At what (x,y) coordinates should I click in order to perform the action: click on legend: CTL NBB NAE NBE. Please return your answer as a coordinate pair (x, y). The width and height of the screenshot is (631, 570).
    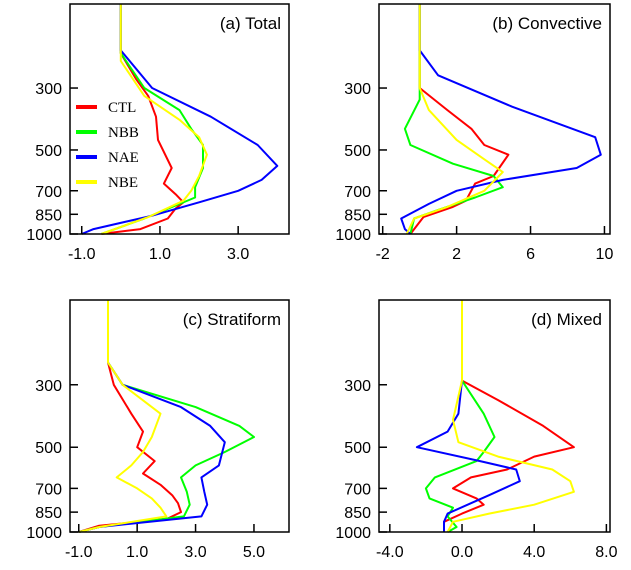
    Looking at the image, I should click on (107, 145).